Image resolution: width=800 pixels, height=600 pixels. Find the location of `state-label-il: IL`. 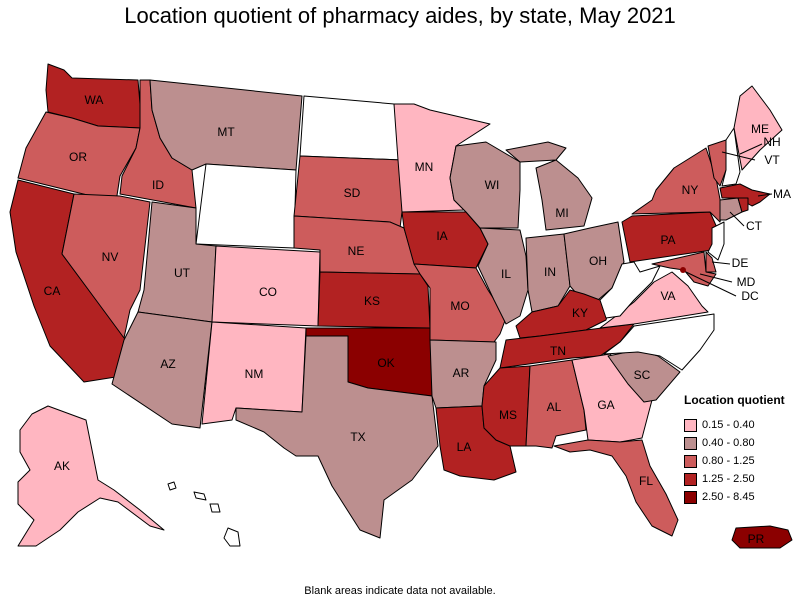

state-label-il: IL is located at coordinates (506, 274).